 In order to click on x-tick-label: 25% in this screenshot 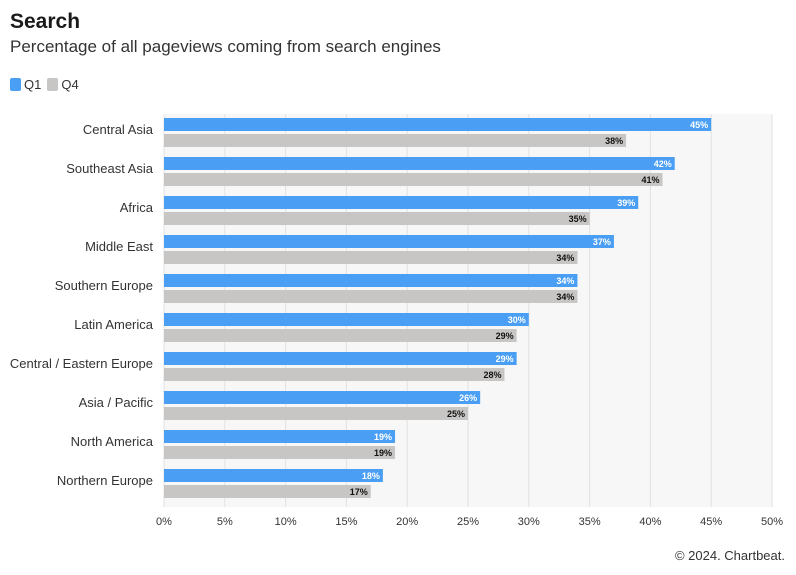, I will do `click(468, 522)`.